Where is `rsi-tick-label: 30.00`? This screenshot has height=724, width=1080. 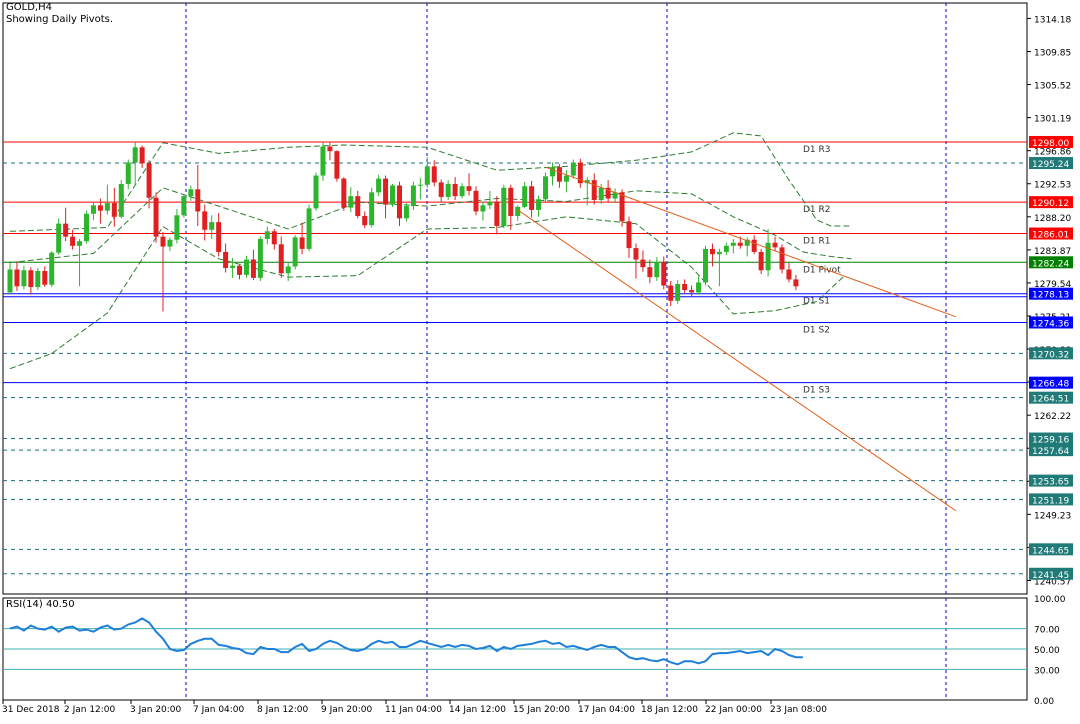 rsi-tick-label: 30.00 is located at coordinates (1047, 671).